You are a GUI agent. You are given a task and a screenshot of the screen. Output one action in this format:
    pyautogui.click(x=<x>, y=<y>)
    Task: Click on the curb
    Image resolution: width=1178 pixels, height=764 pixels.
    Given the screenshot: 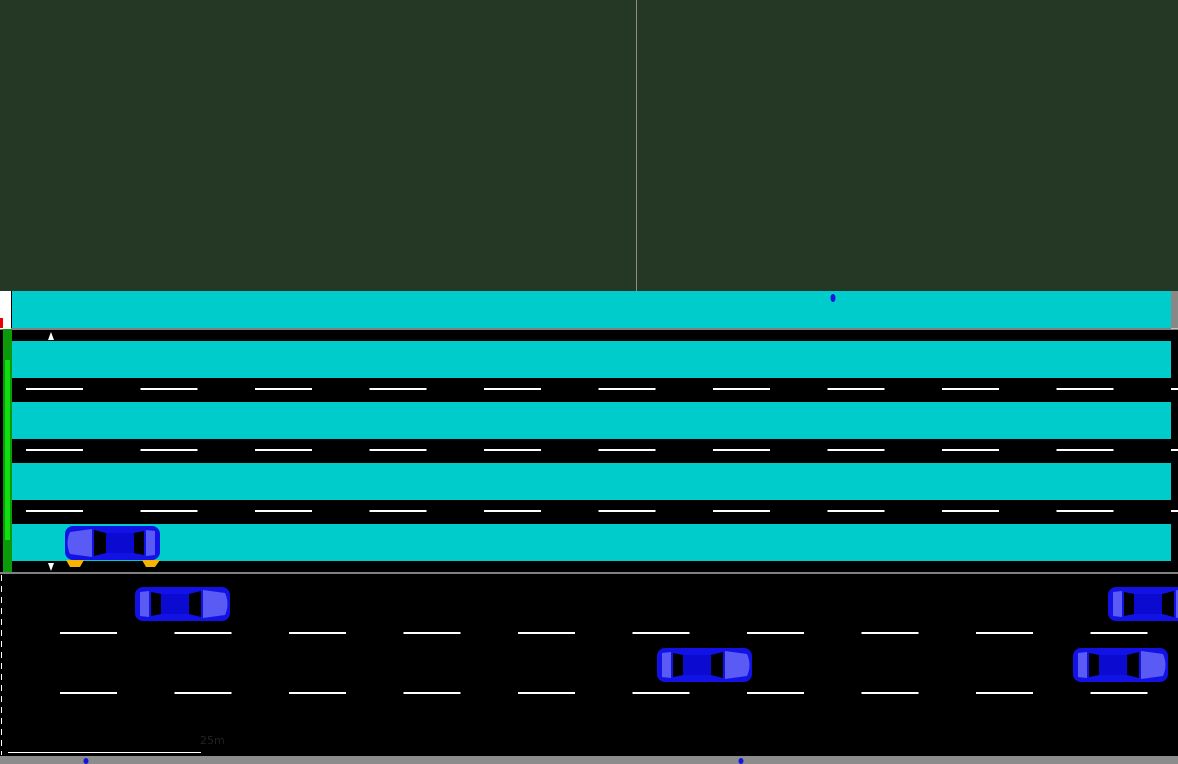 What is the action you would take?
    pyautogui.click(x=589, y=760)
    